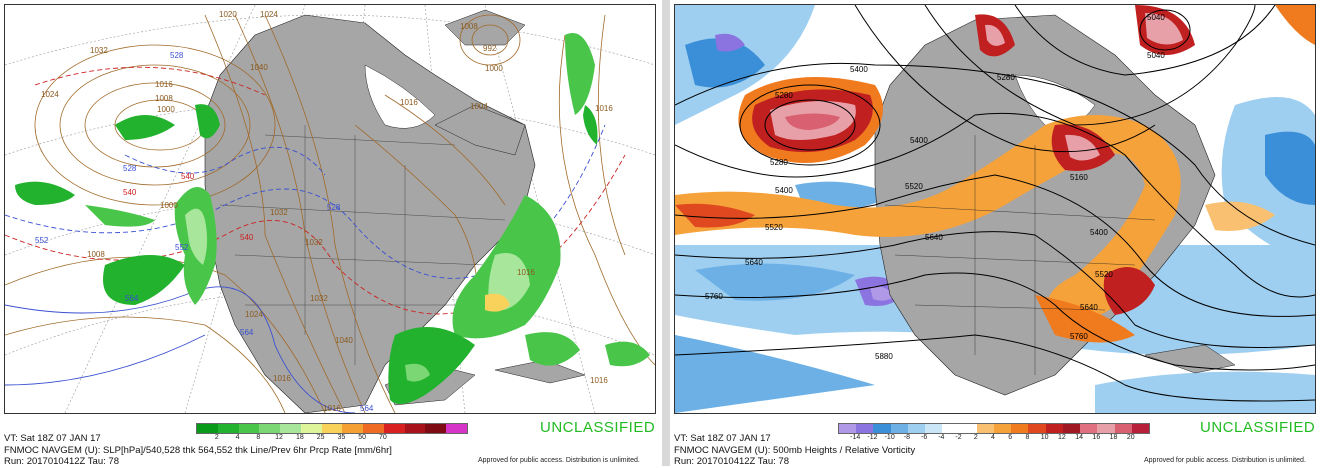  Describe the element at coordinates (166, 109) in the screenshot. I see `slp-label: 1000` at that location.